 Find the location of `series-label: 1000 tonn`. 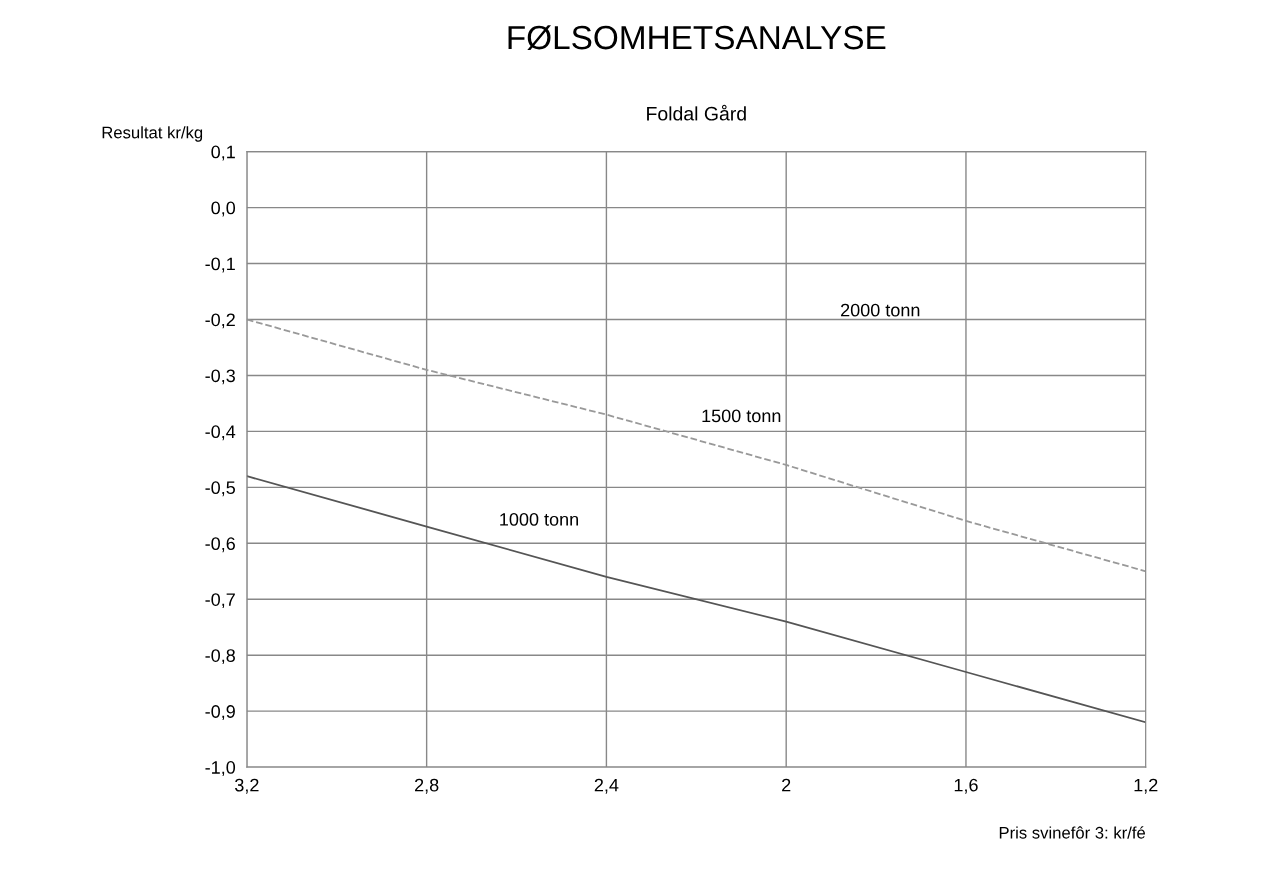

series-label: 1000 tonn is located at coordinates (539, 519).